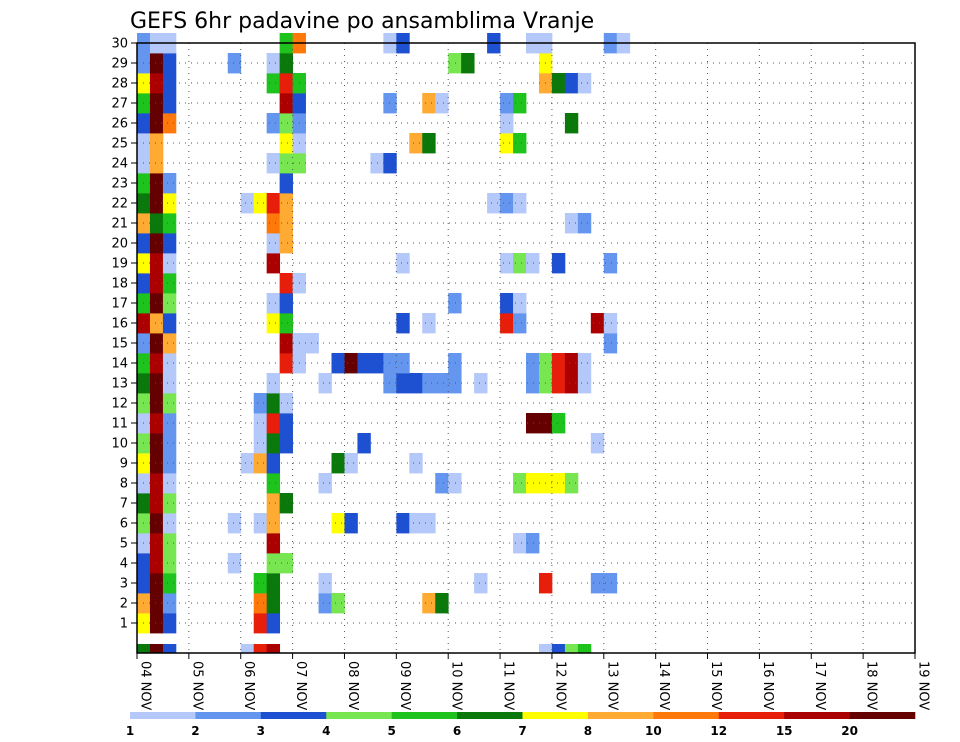  Describe the element at coordinates (119, 244) in the screenshot. I see `y-tick-label: 20` at that location.